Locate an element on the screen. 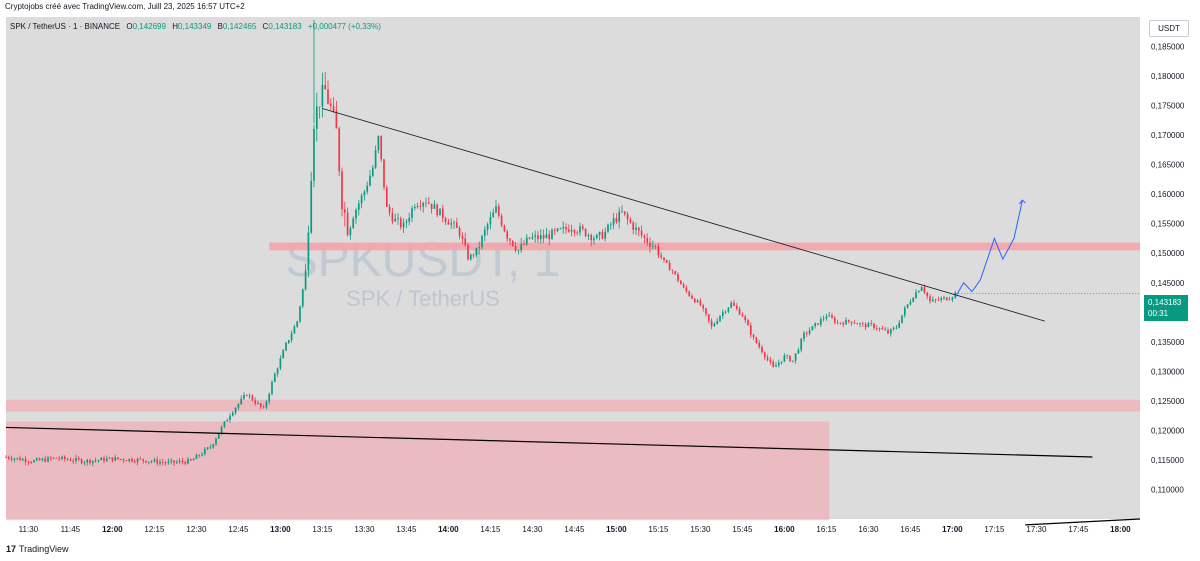 Image resolution: width=1200 pixels, height=561 pixels. x-tick-label: 12:30 is located at coordinates (196, 529).